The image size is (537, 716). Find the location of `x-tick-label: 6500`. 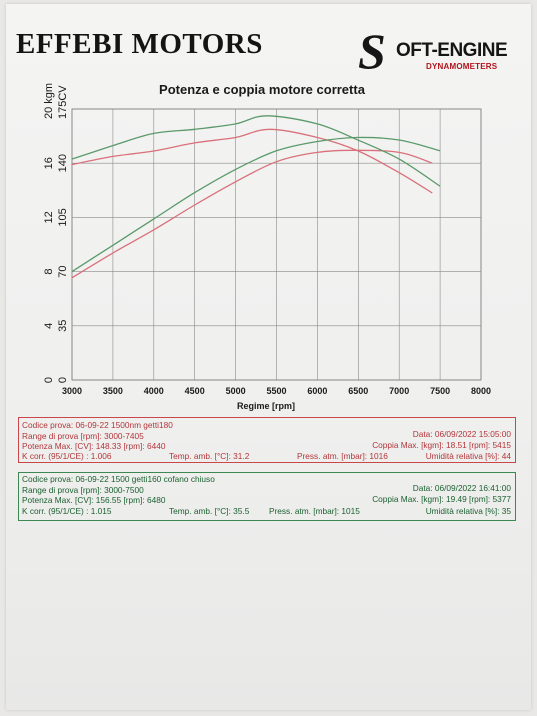

x-tick-label: 6500 is located at coordinates (358, 391).